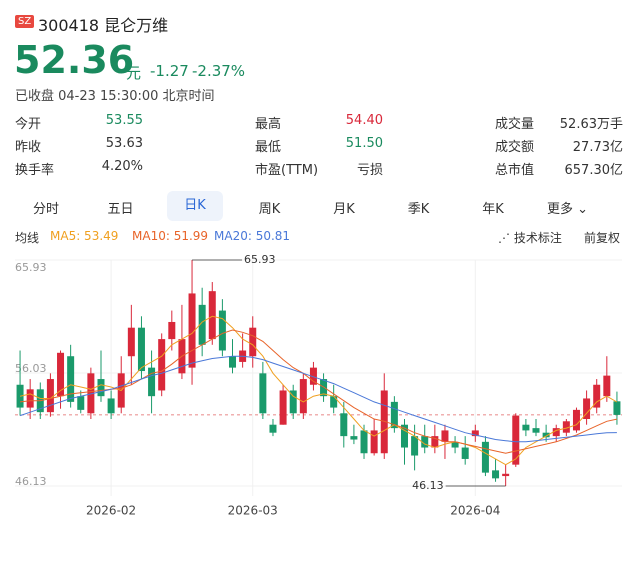  Describe the element at coordinates (170, 236) in the screenshot. I see `legend-item: MA10: 51.99` at that location.